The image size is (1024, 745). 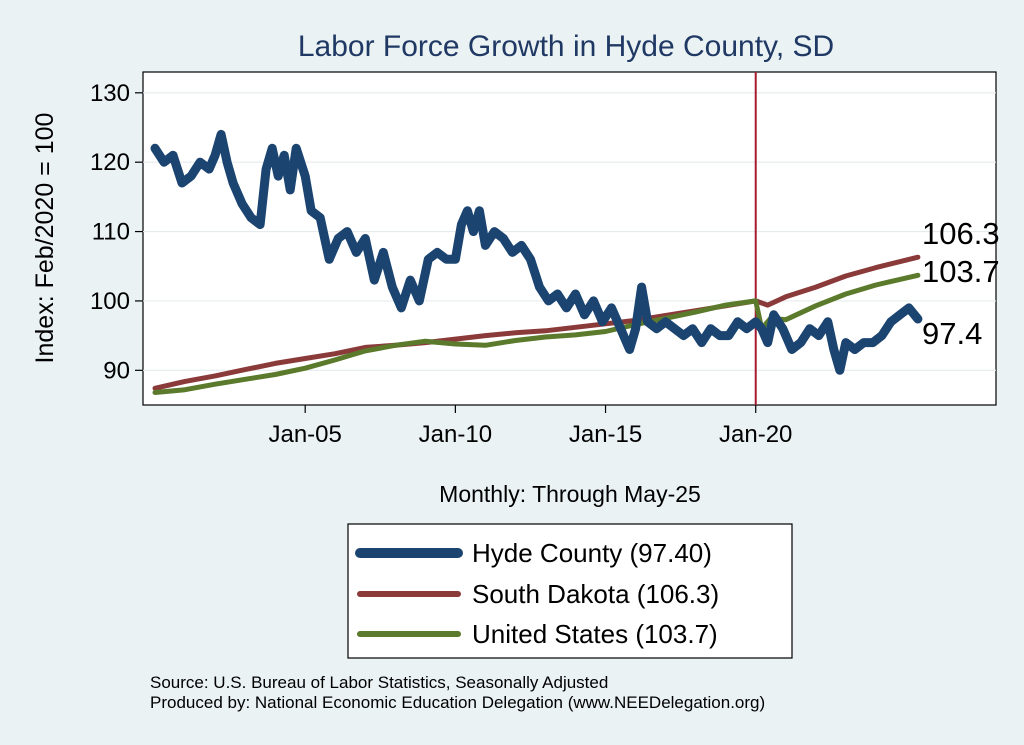 I want to click on y-tick-label-90: 90, so click(x=116, y=370).